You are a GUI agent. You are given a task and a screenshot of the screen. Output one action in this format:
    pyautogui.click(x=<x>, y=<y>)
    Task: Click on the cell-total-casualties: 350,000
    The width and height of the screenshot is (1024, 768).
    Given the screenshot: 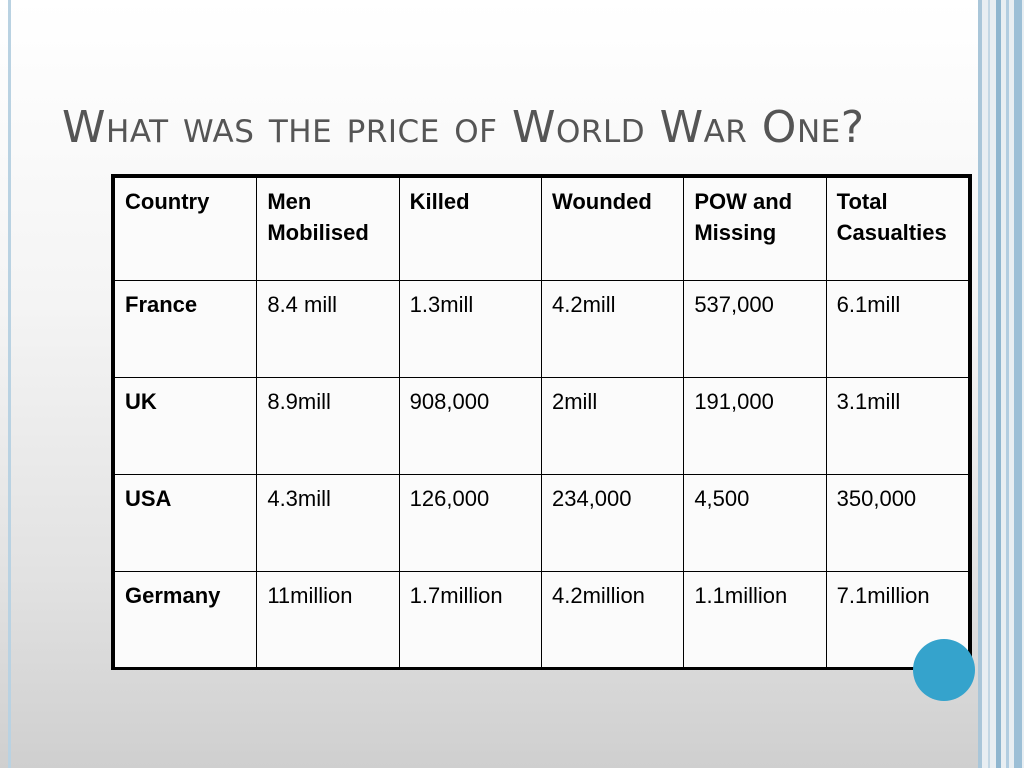 What is the action you would take?
    pyautogui.click(x=897, y=523)
    